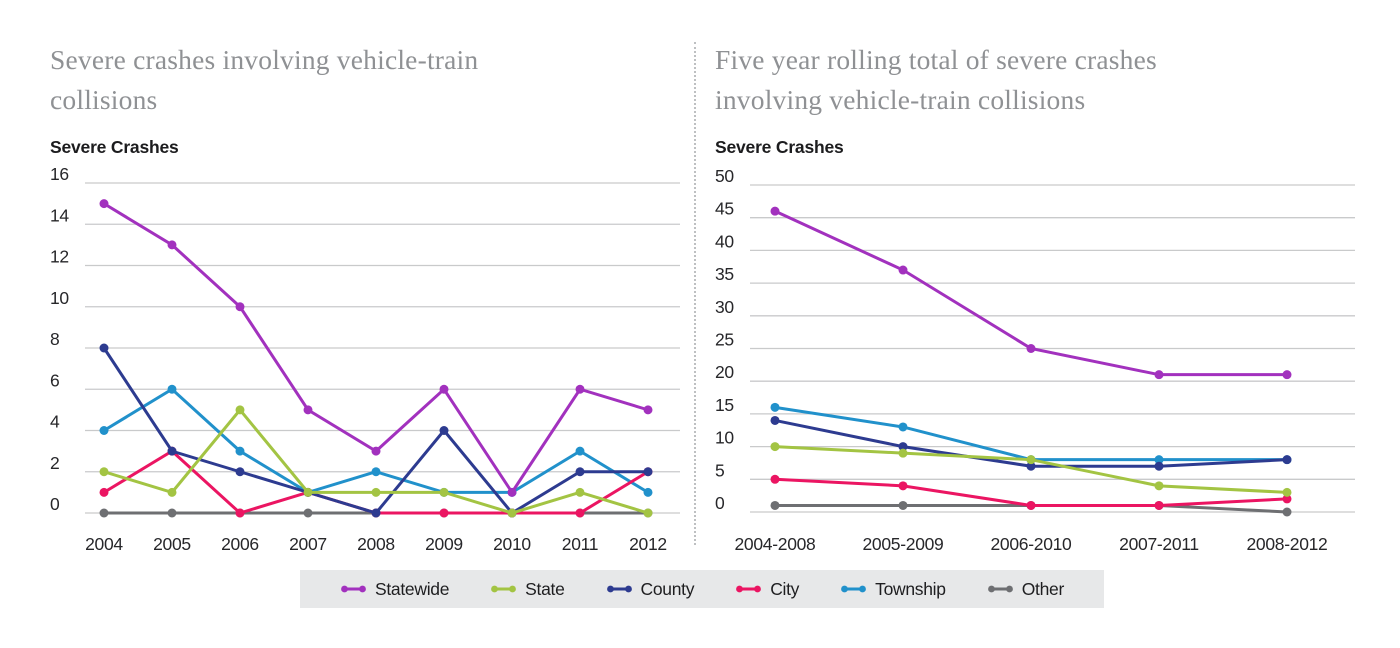  What do you see at coordinates (504, 589) in the screenshot?
I see `legend-marker-state-icon` at bounding box center [504, 589].